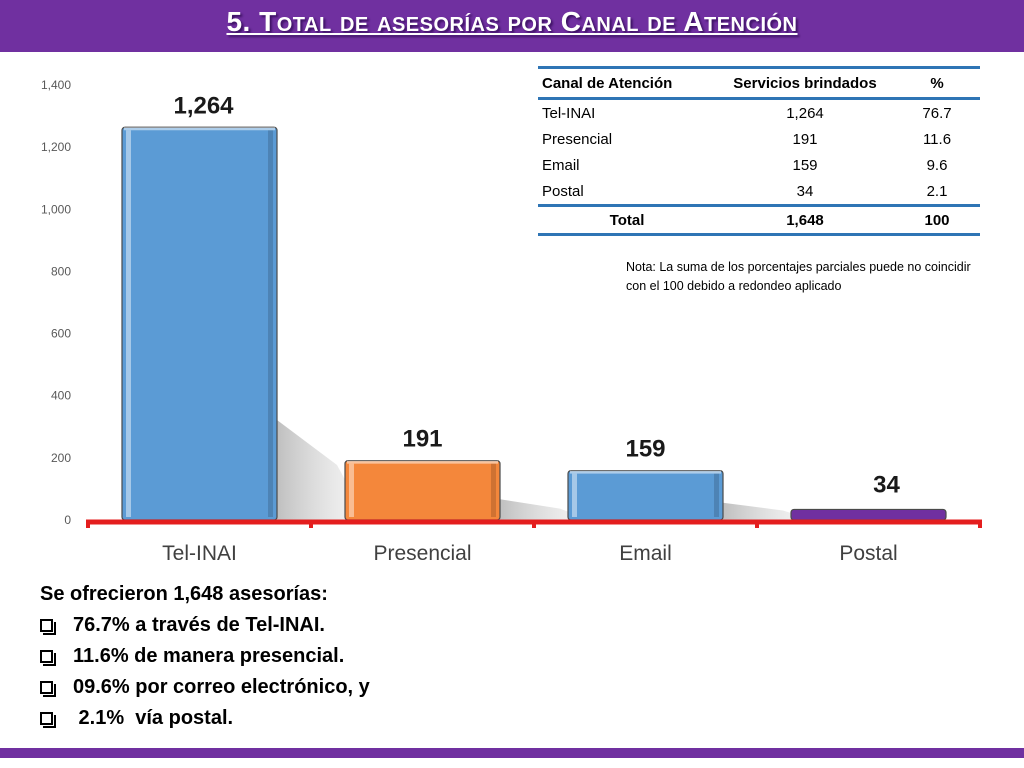 Image resolution: width=1024 pixels, height=768 pixels. I want to click on list-item: 09.6% por correo electrónico, y, so click(205, 687).